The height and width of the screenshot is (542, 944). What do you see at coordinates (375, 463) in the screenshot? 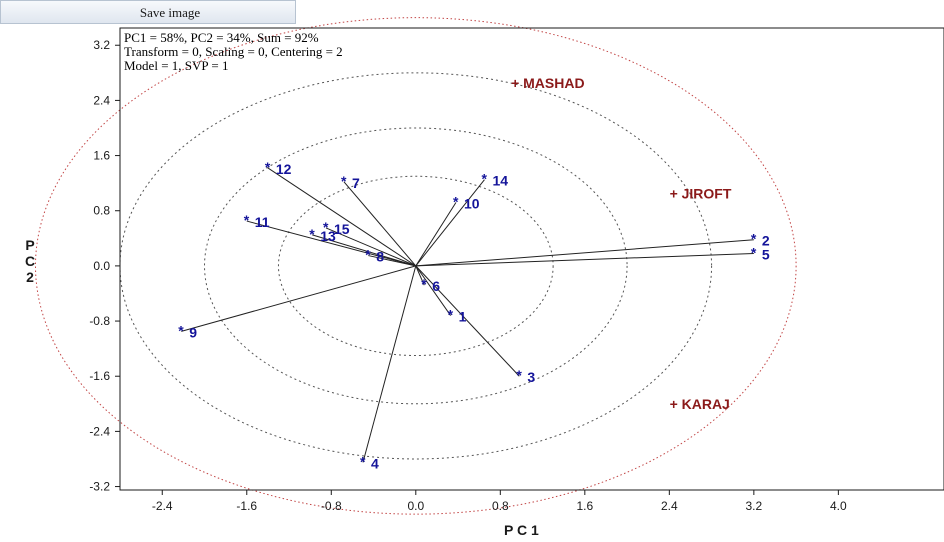
I see `genotype-label: 4` at bounding box center [375, 463].